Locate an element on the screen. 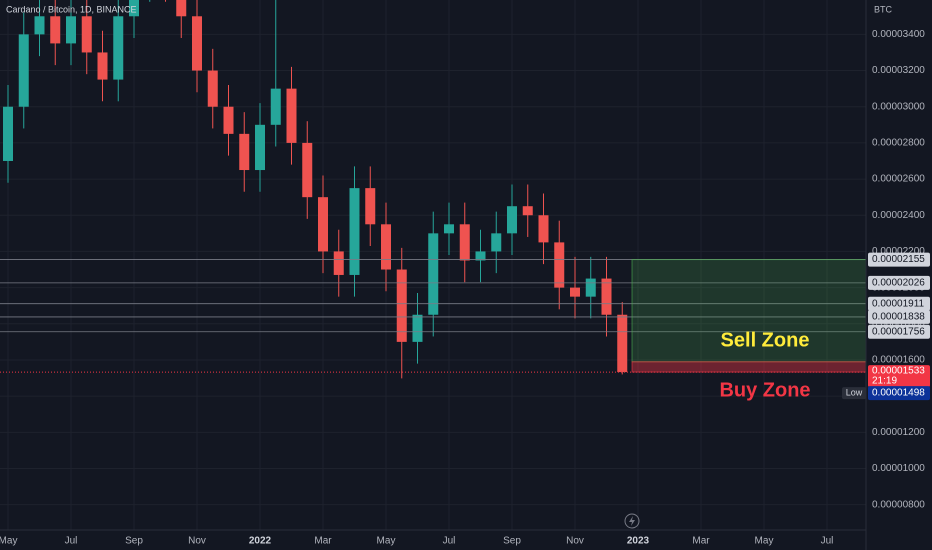 This screenshot has height=550, width=932. y-tick-label: 0.00002200 is located at coordinates (898, 251).